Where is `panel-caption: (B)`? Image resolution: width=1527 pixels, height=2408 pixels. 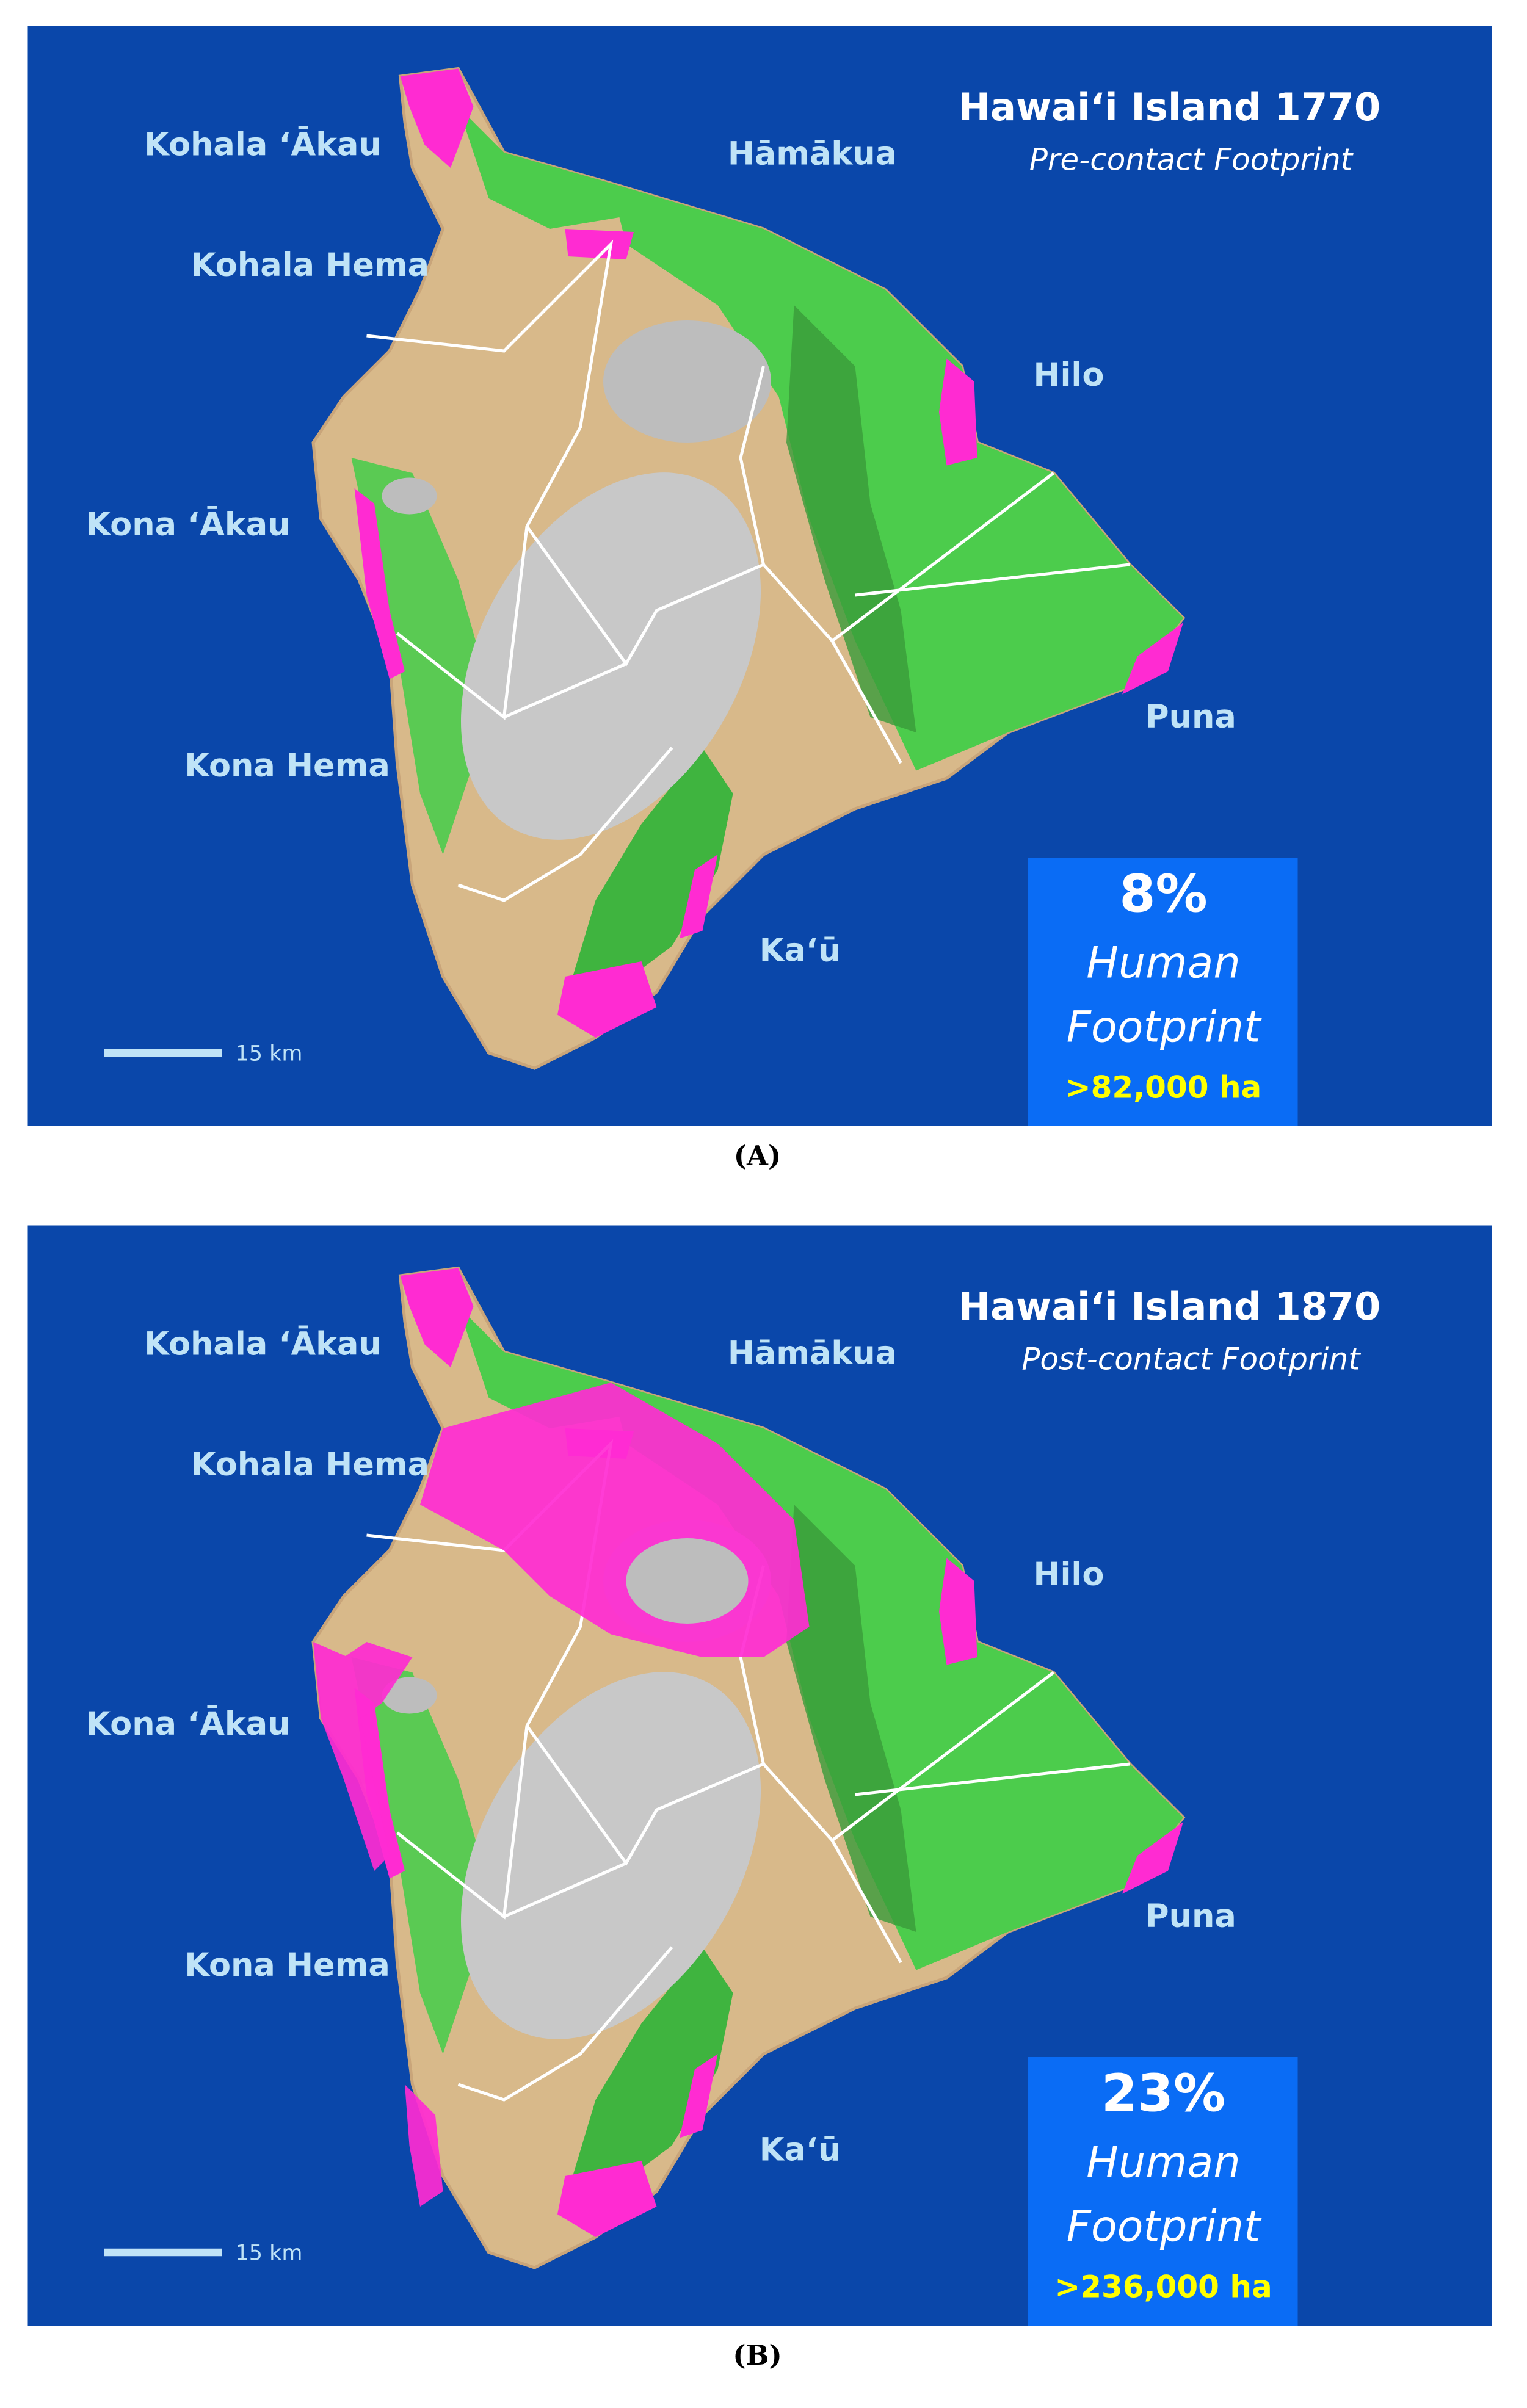
panel-caption: (B) is located at coordinates (757, 2355).